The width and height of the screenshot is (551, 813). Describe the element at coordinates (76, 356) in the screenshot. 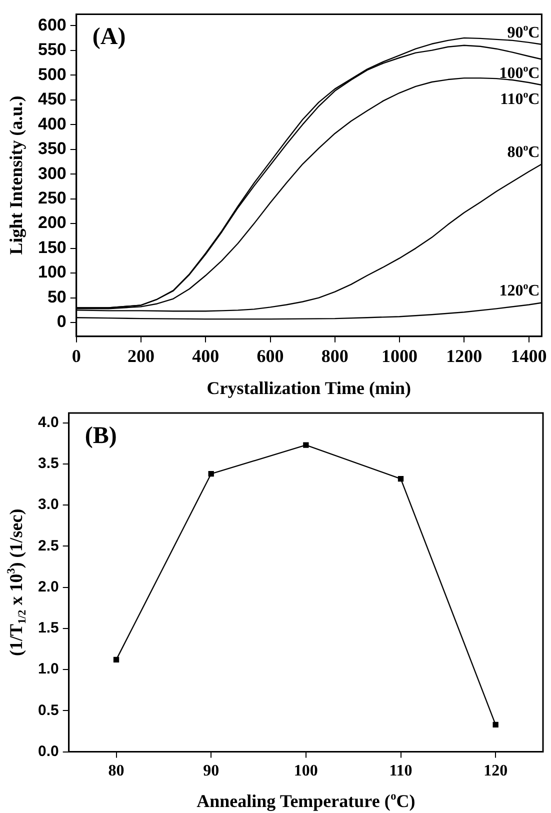

I see `x-tick-label: 0` at that location.